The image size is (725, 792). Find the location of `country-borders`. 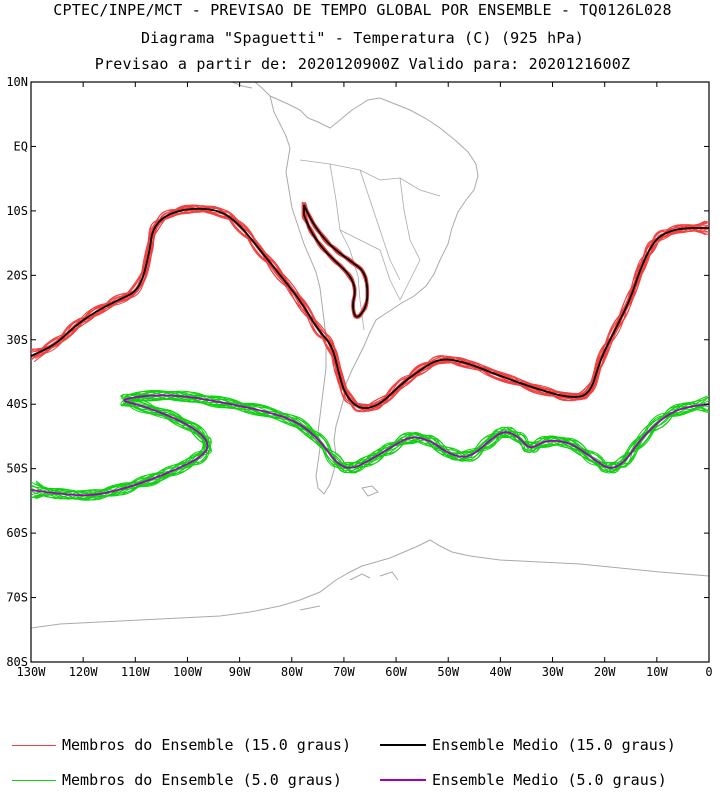

country-borders is located at coordinates (370, 245).